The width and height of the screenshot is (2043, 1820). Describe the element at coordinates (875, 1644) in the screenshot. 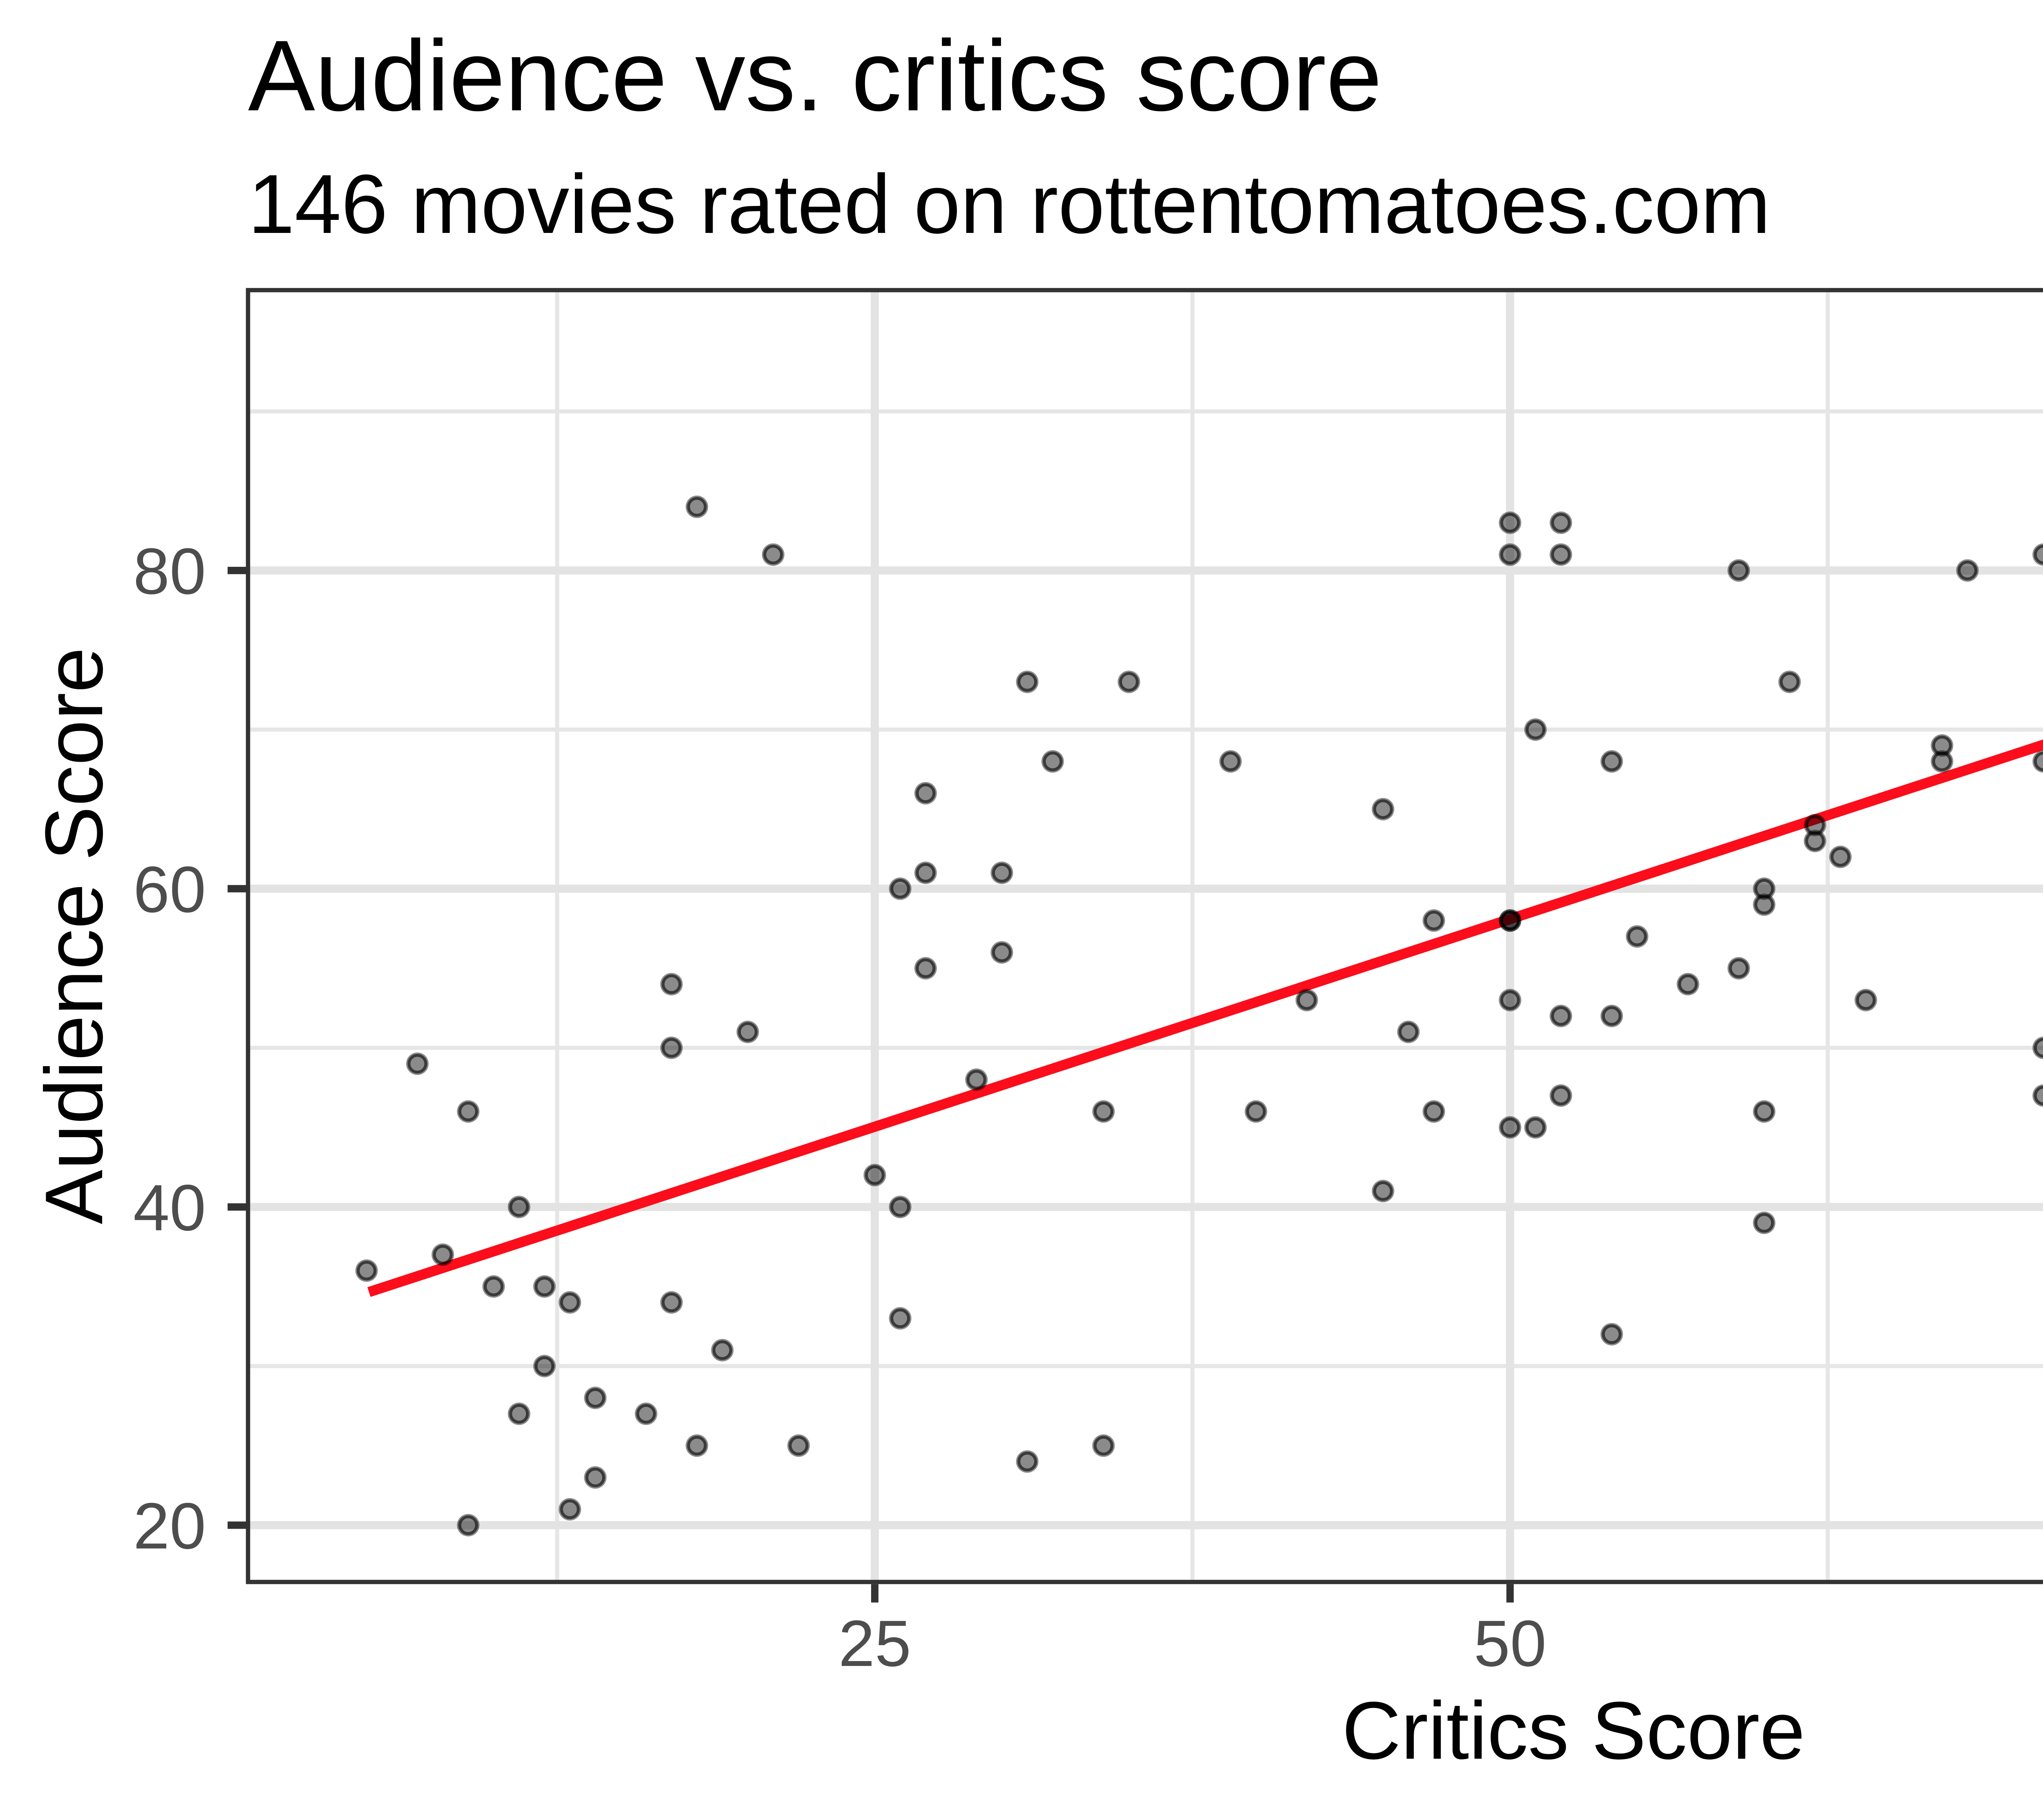

I see `svg-text: 25` at that location.